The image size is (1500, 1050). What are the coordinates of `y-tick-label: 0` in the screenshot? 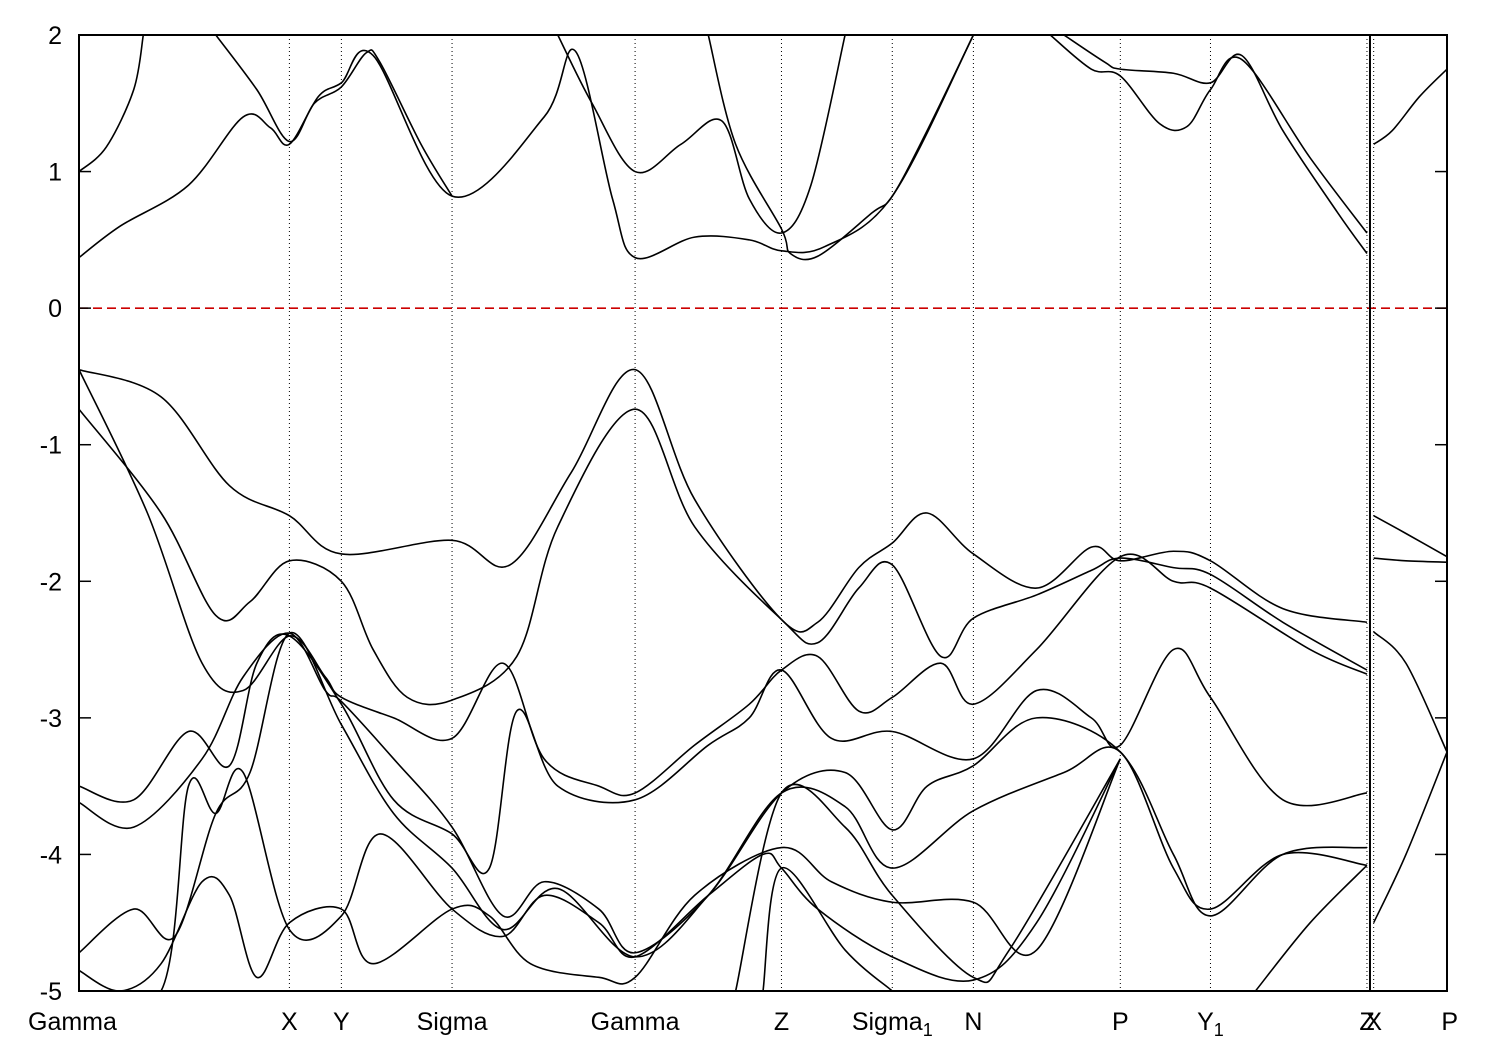 It's located at (55, 309).